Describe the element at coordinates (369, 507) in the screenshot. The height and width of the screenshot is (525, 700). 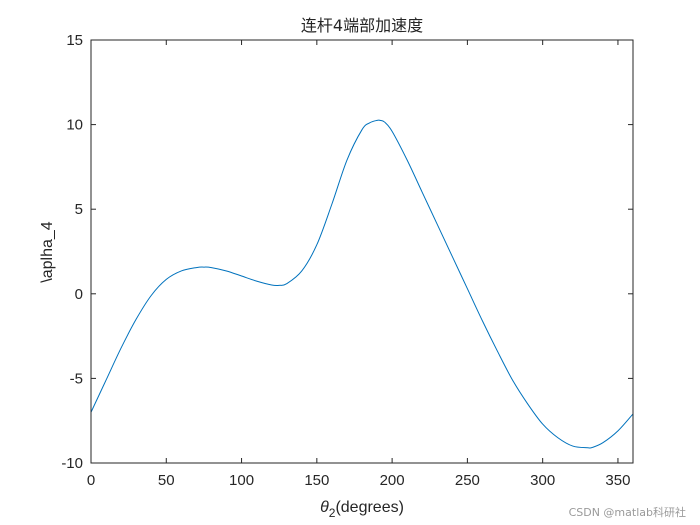
I see `x-axis-label-text: (degrees)` at that location.